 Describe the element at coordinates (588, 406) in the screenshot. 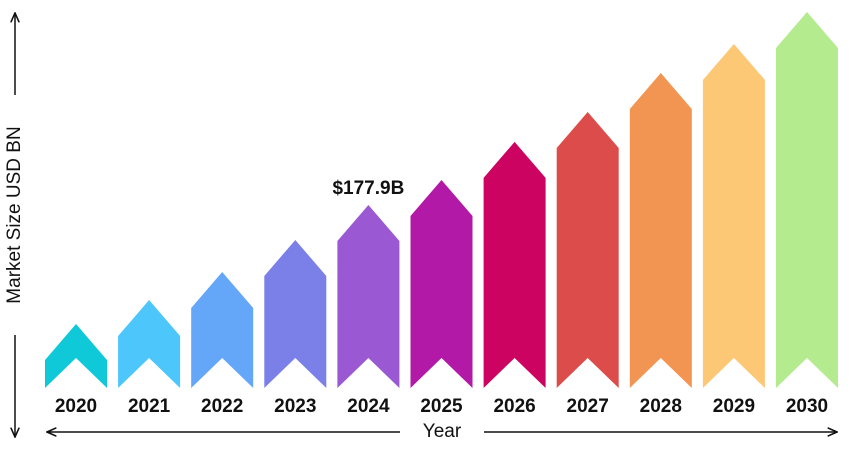

I see `x-tick-label: 2027` at that location.